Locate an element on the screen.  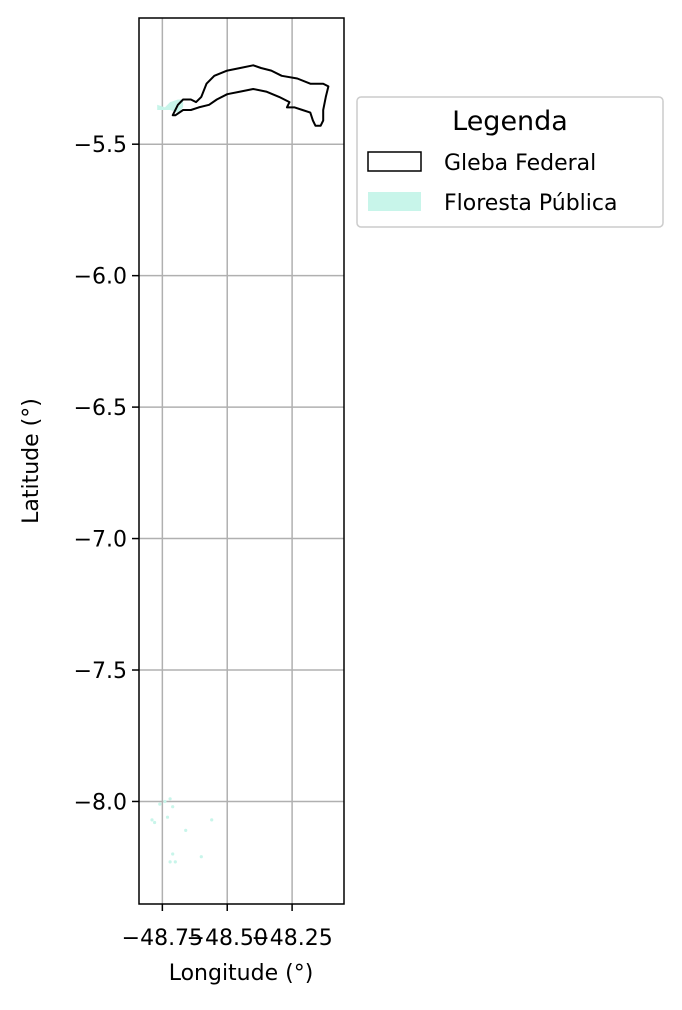
legend-swatch-floresta-publica is located at coordinates (394, 201).